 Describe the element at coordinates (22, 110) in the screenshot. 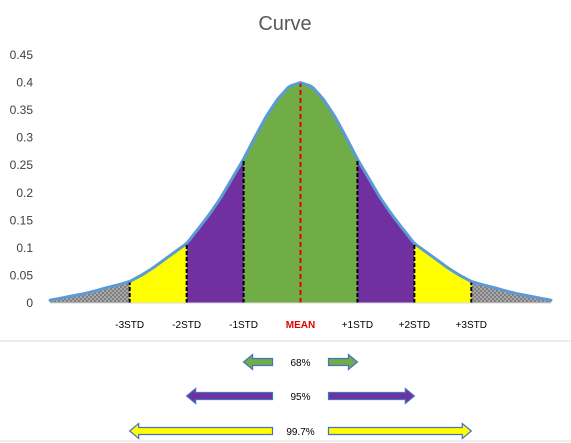

I see `y-tick-label: 0.35` at that location.